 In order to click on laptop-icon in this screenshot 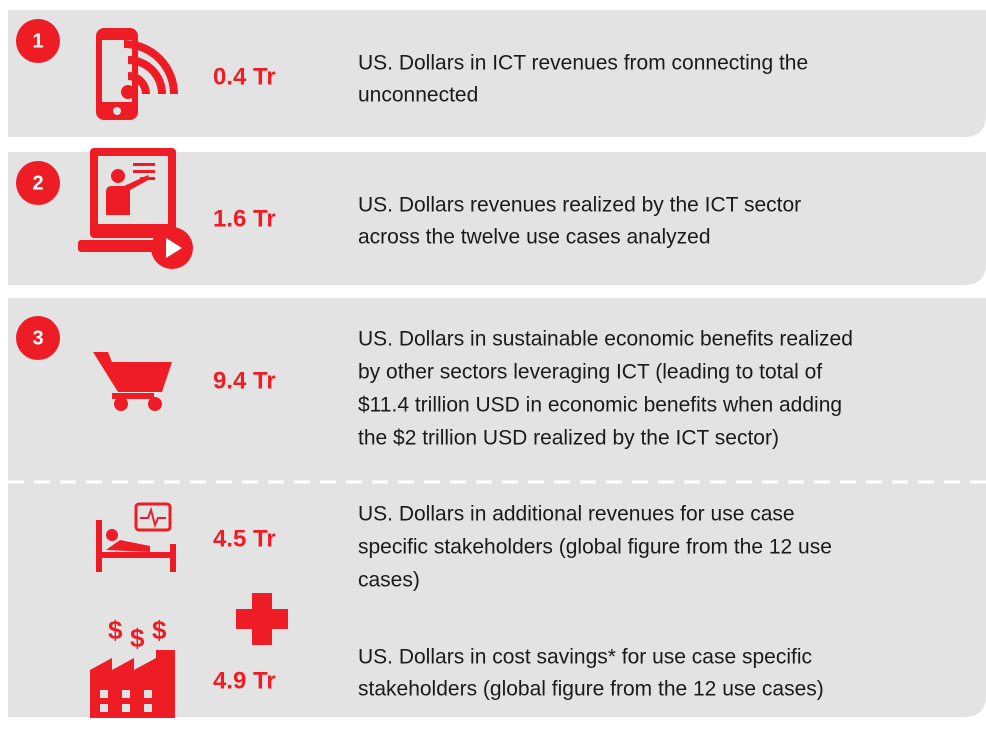, I will do `click(135, 208)`.